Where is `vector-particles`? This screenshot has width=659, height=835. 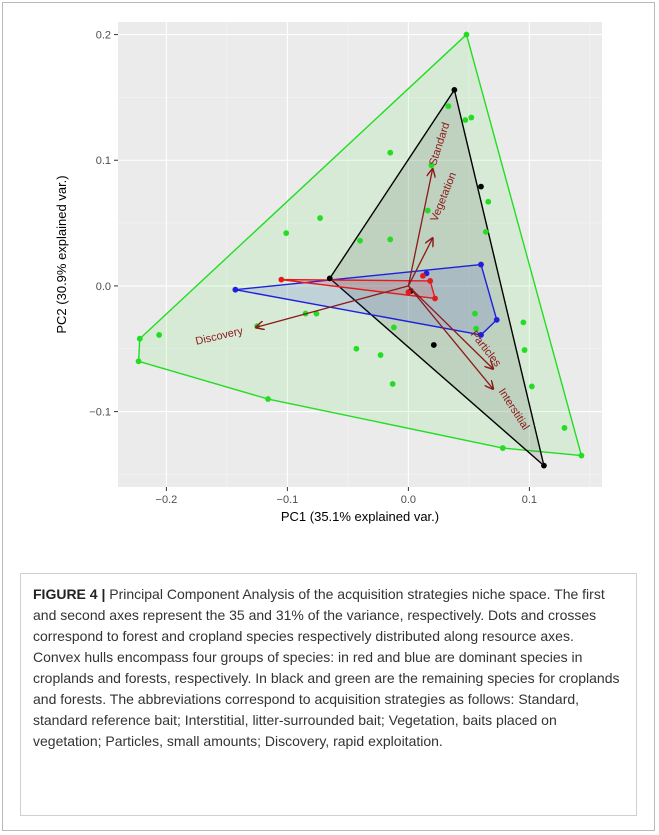
vector-particles is located at coordinates (450, 327).